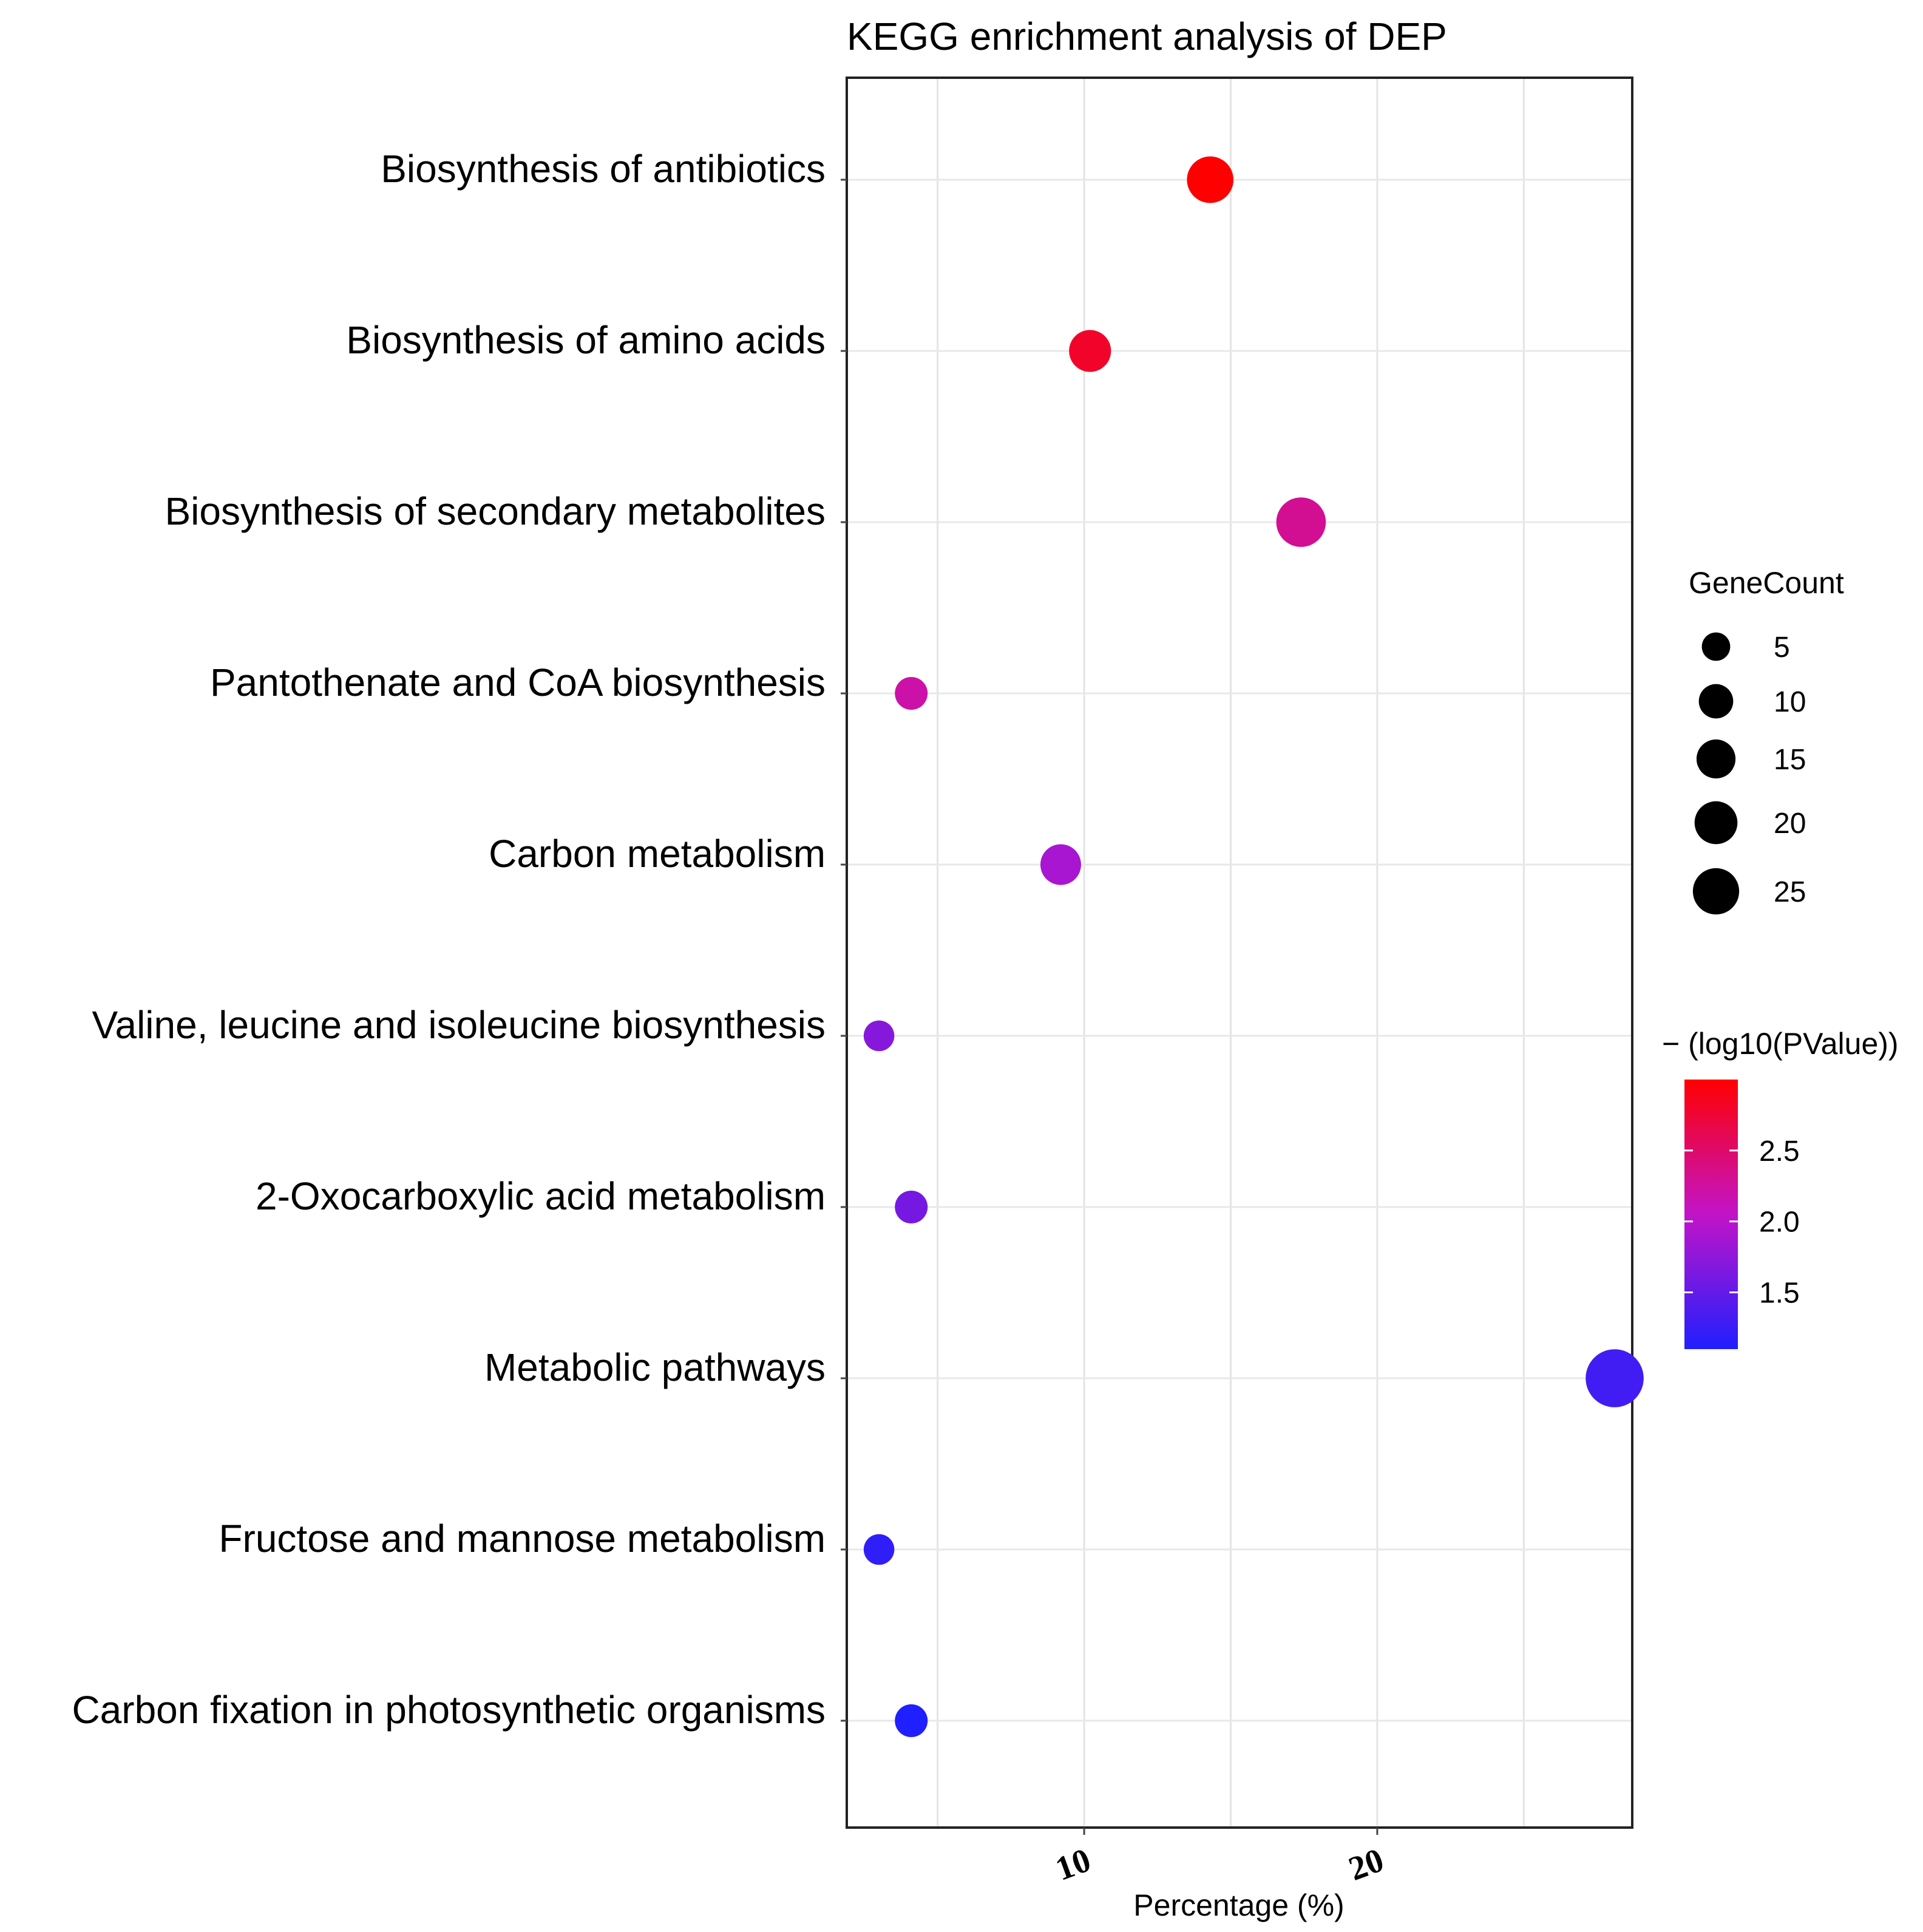  I want to click on y-tick-label: Pantothenate and CoA biosynthesis, so click(518, 682).